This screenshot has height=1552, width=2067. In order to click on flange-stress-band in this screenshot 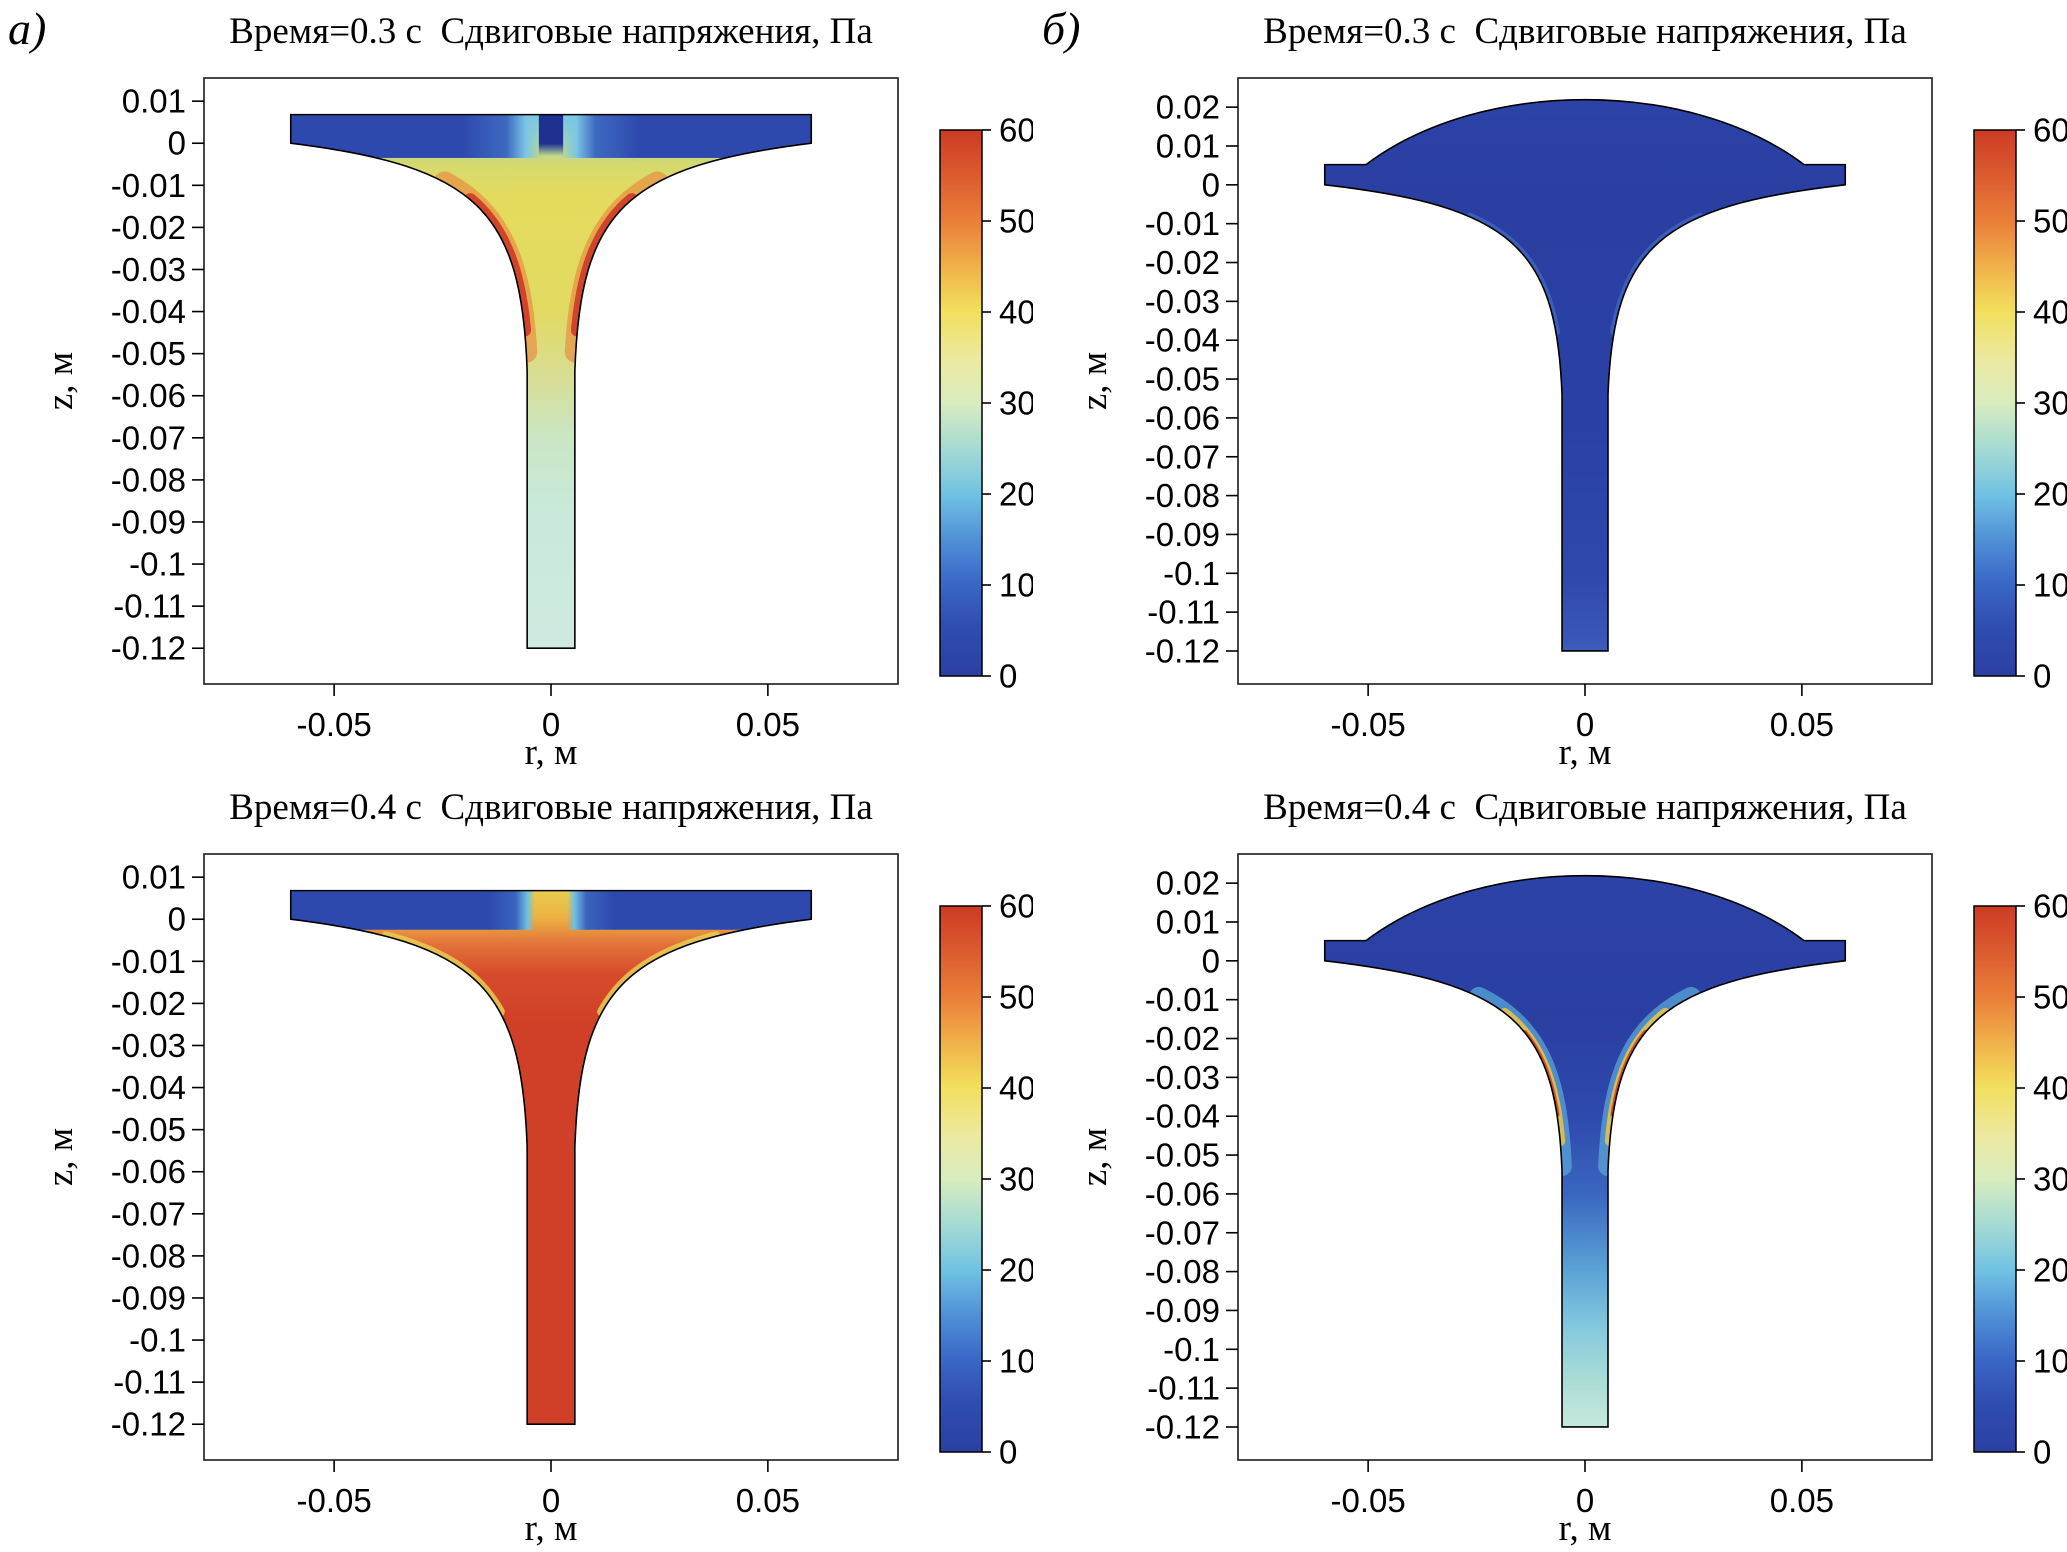, I will do `click(551, 910)`.